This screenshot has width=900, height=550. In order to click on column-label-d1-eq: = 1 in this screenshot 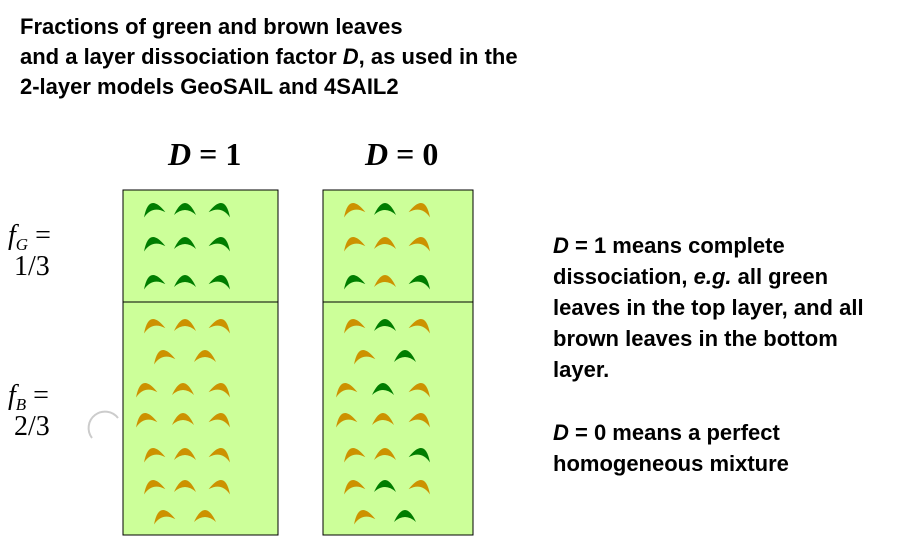, I will do `click(216, 154)`.